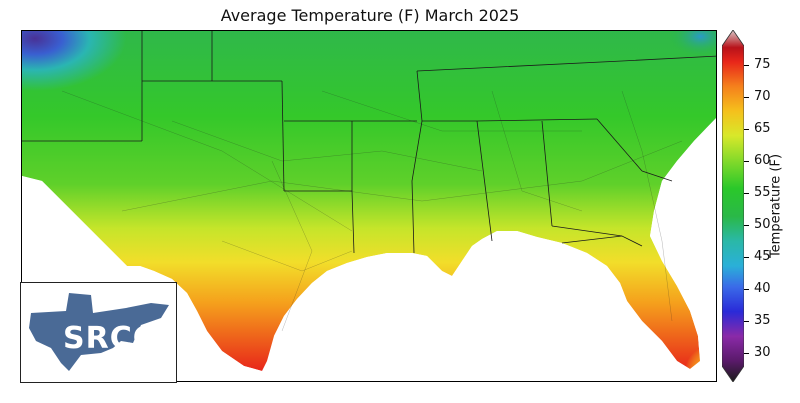 The image size is (800, 403). I want to click on colorbar-tick-label: 55, so click(762, 193).